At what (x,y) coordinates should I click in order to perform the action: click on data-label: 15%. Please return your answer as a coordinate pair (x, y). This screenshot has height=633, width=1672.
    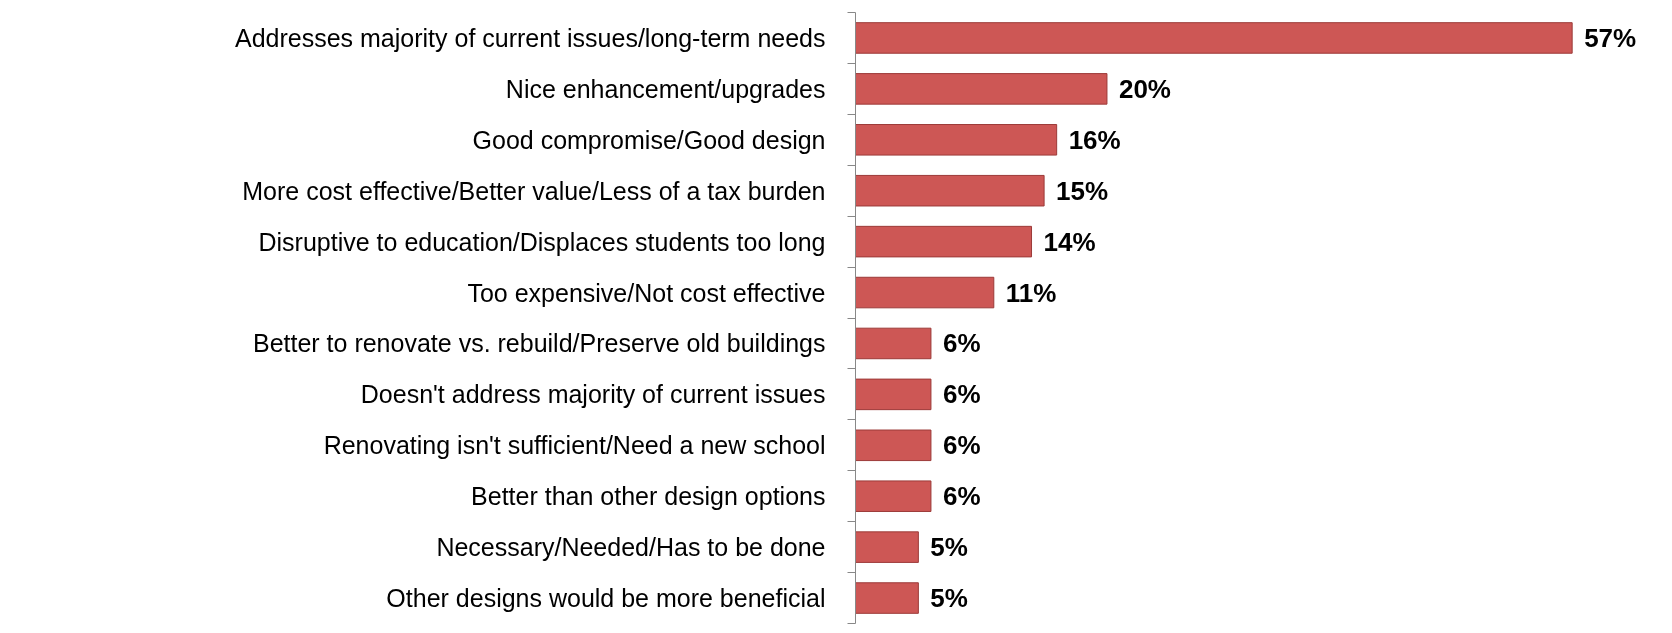
    Looking at the image, I should click on (1082, 190).